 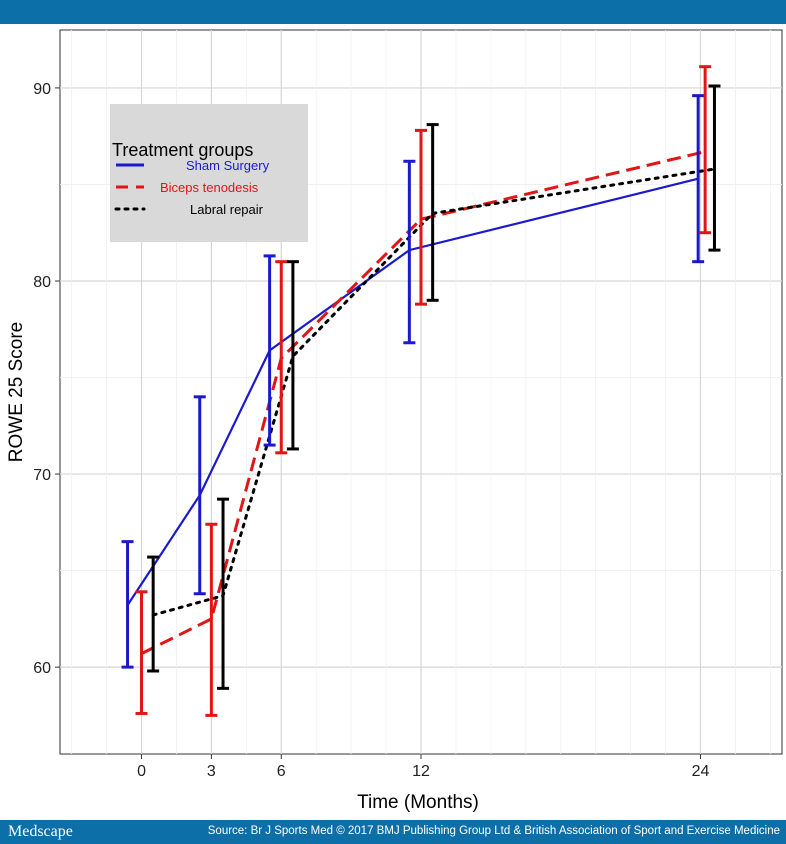 What do you see at coordinates (16, 392) in the screenshot?
I see `y-axis-label: ROWE 25 Score` at bounding box center [16, 392].